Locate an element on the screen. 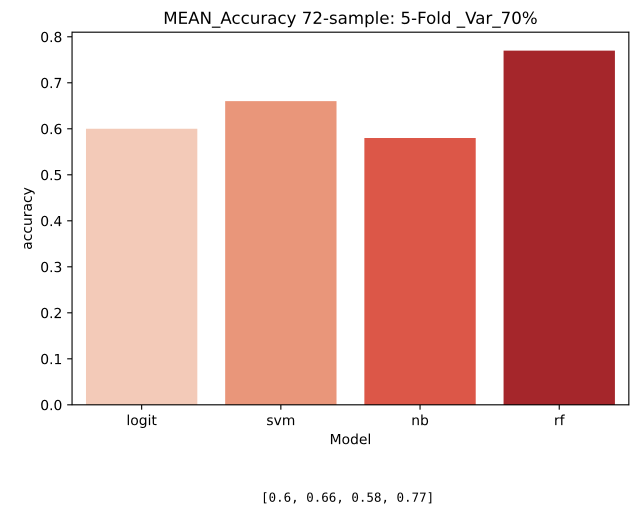  x-tick-label: rf is located at coordinates (560, 420).